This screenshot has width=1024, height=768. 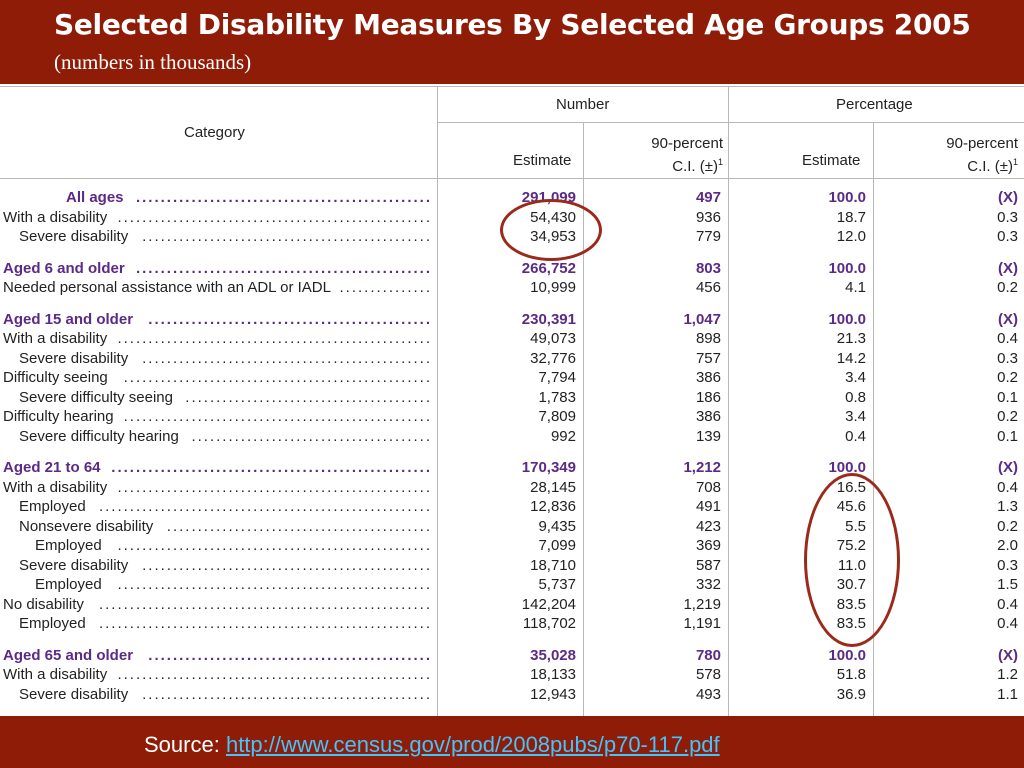 I want to click on number-ci-header: 90-percent C.I. (±)1, so click(x=687, y=155).